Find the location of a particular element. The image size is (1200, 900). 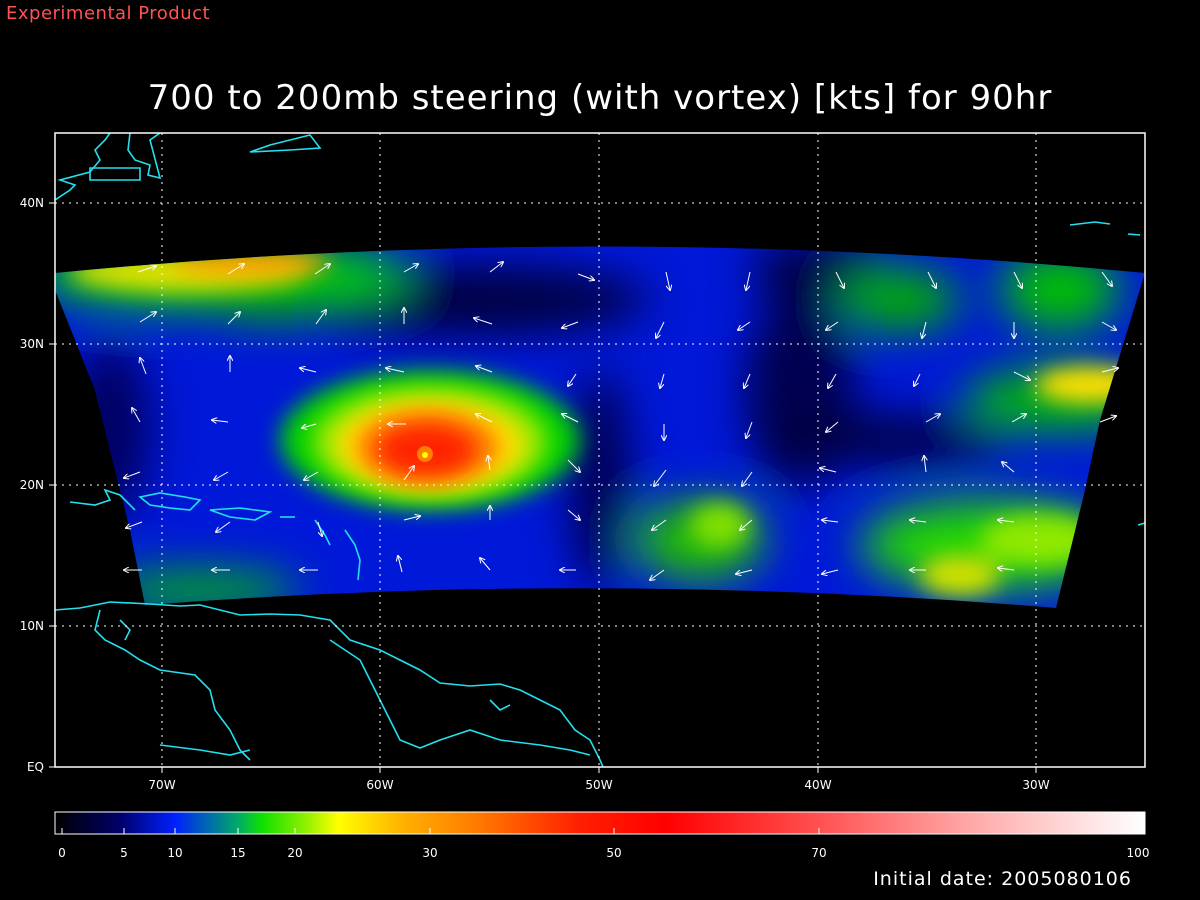

colorbar-label-5: 5 is located at coordinates (124, 853).